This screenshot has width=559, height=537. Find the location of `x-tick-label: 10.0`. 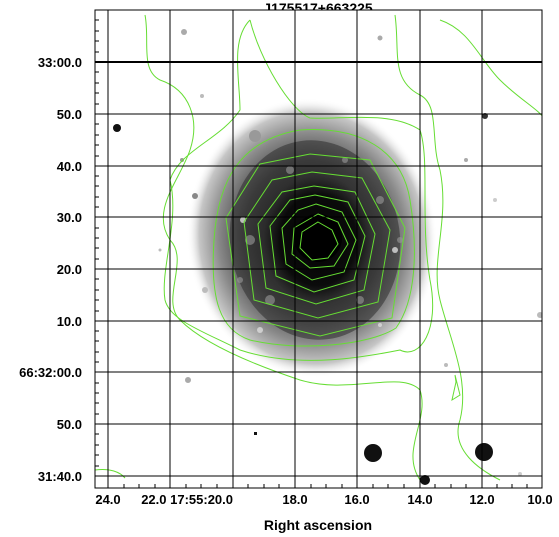

x-tick-label: 10.0 is located at coordinates (539, 499).